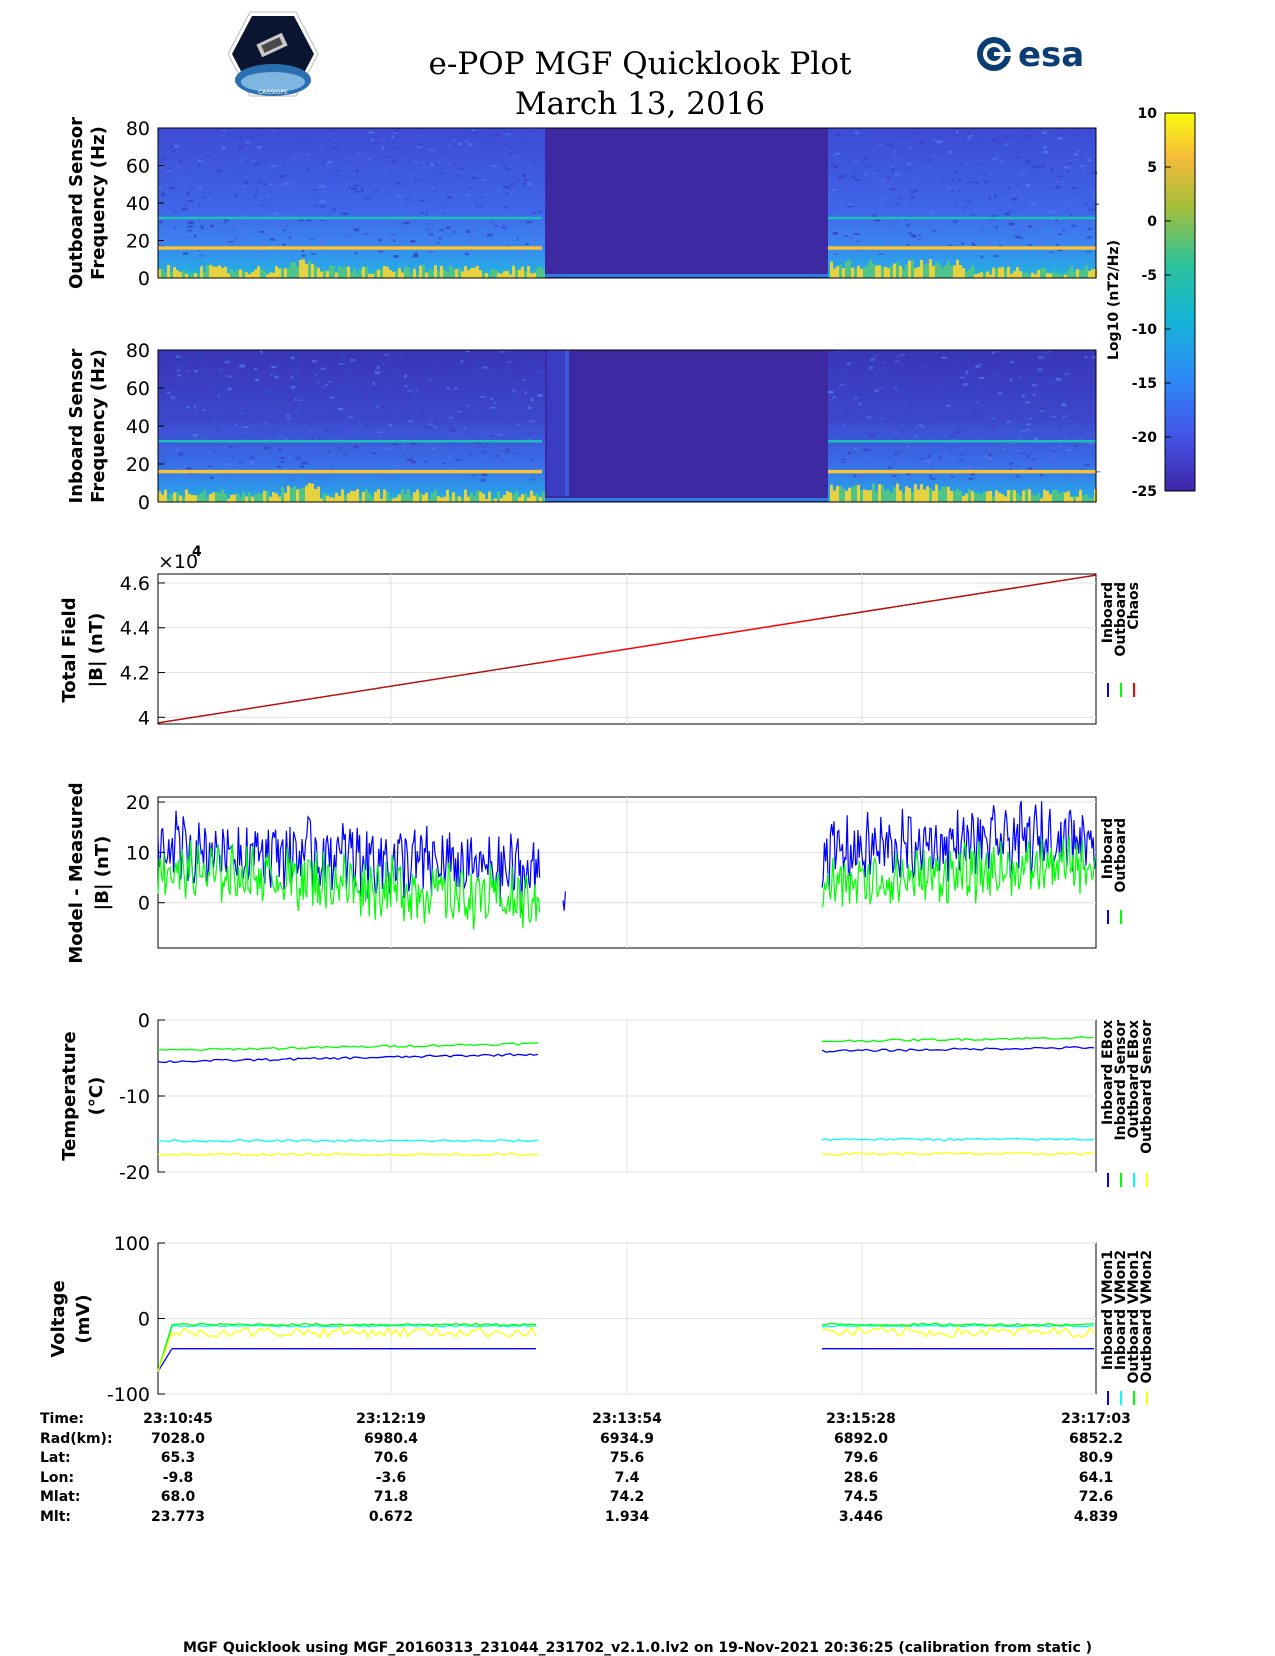 This screenshot has height=1656, width=1275. I want to click on info-value: 6934.9, so click(627, 1438).